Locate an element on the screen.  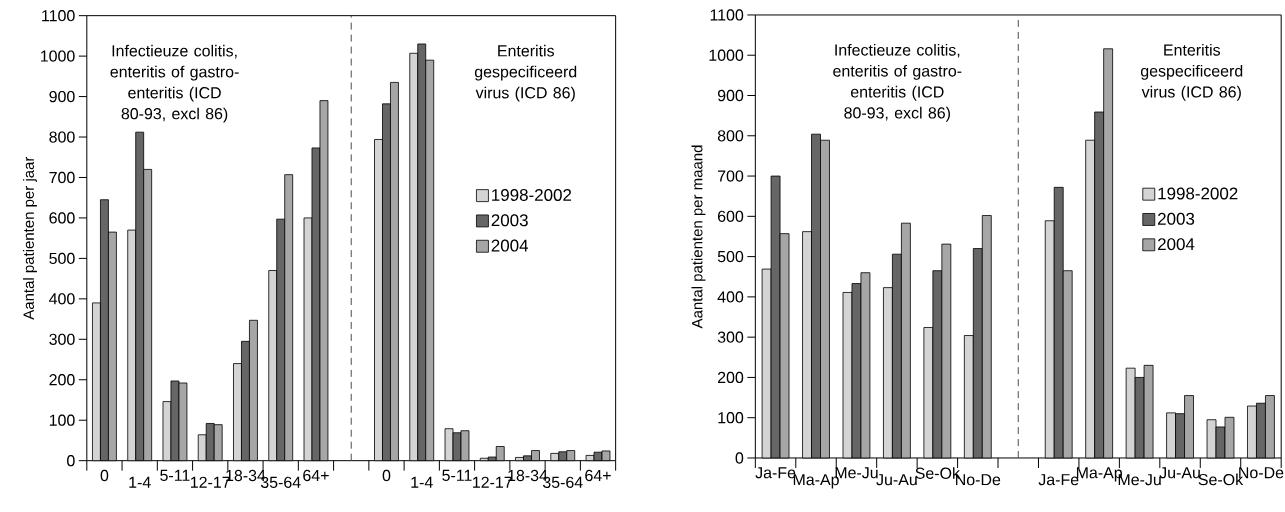
x-tick-label: Ja-Fe is located at coordinates (1058, 480).